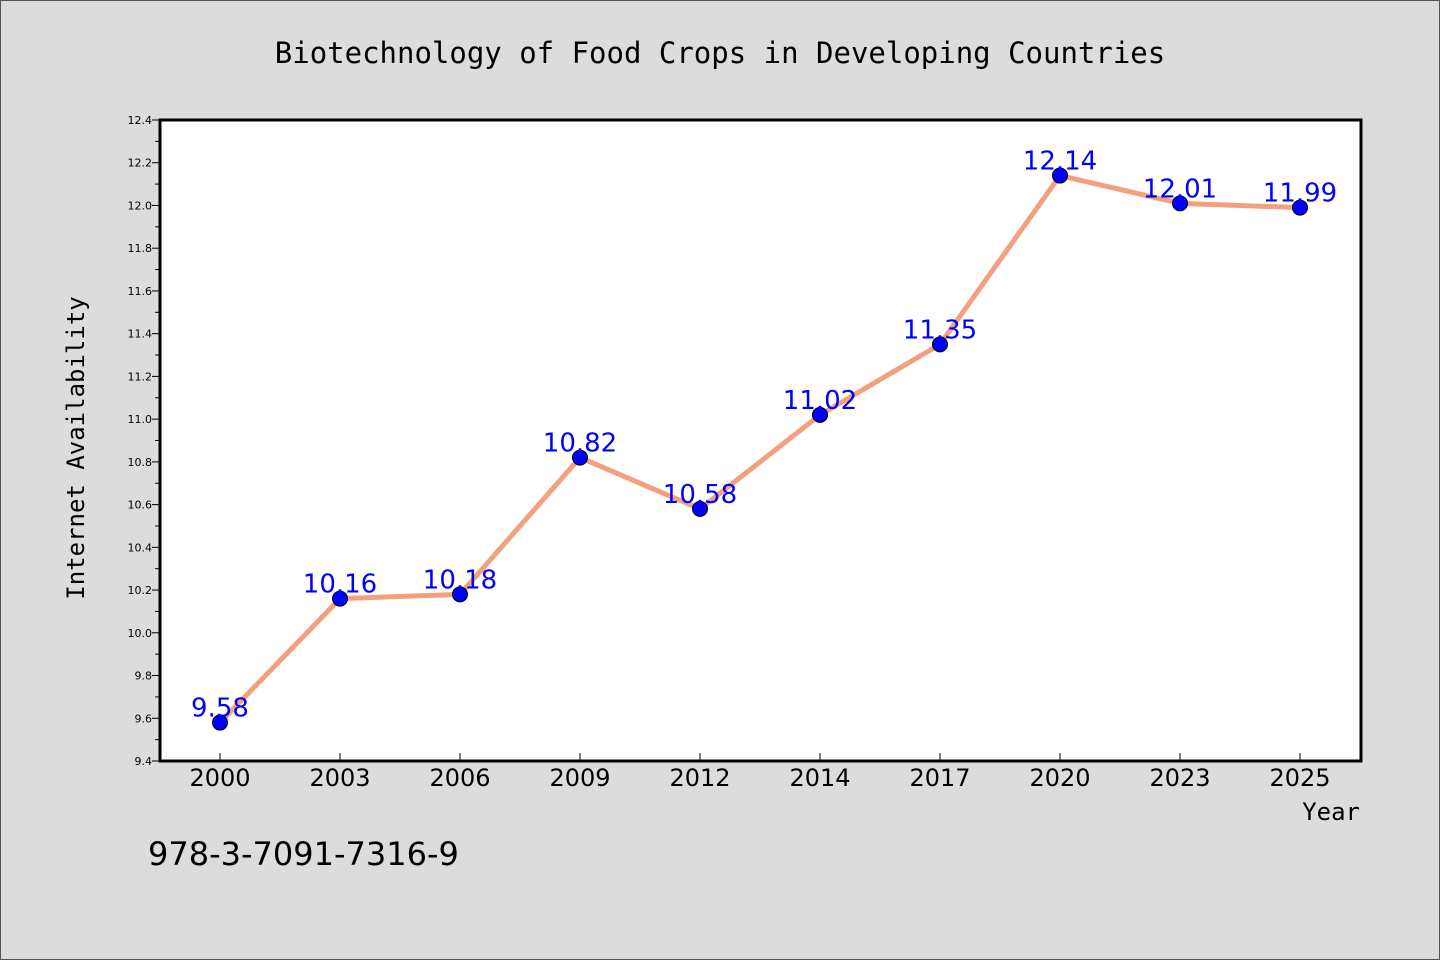 This screenshot has width=1440, height=960. What do you see at coordinates (1299, 778) in the screenshot?
I see `x-tick-label: 2025` at bounding box center [1299, 778].